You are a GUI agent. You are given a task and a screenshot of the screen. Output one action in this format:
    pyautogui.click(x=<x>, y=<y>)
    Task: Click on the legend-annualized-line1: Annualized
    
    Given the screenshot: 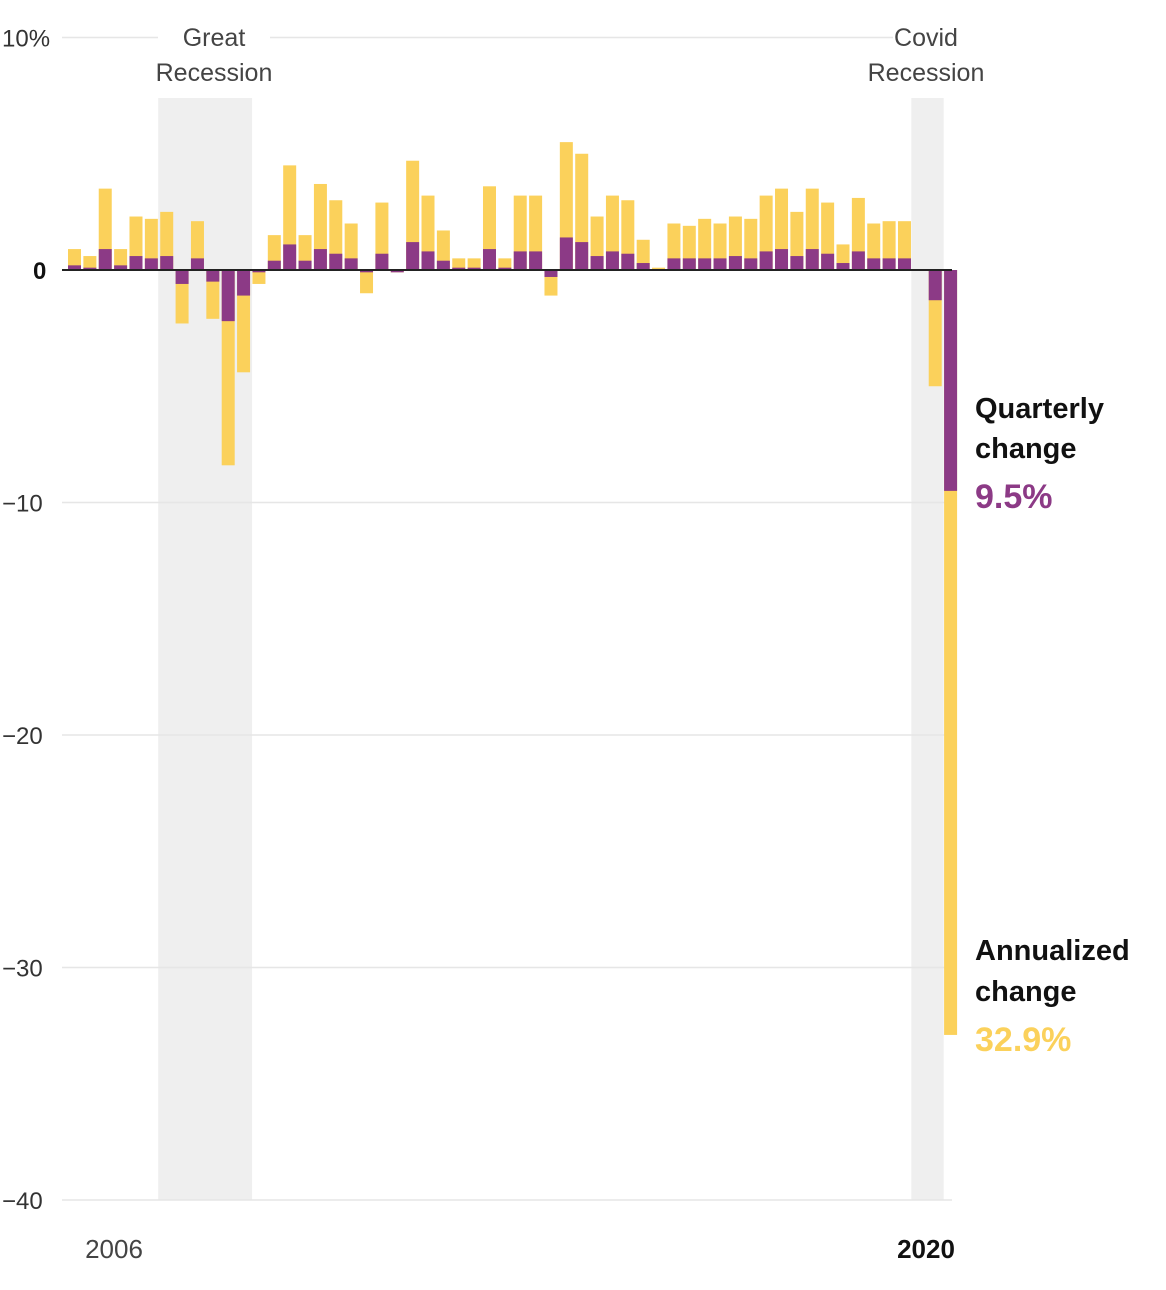 What is the action you would take?
    pyautogui.click(x=1052, y=951)
    